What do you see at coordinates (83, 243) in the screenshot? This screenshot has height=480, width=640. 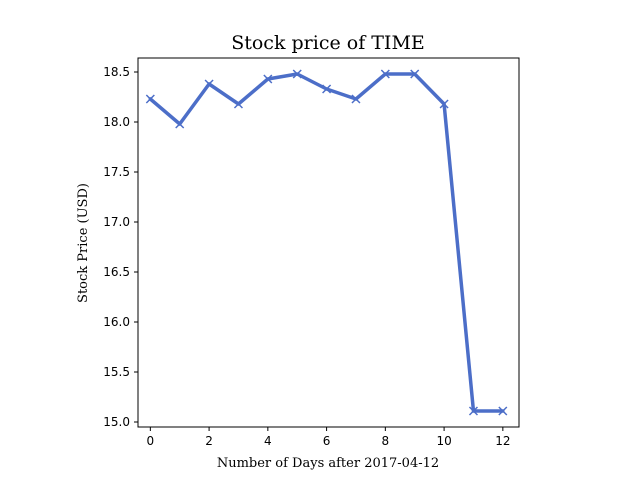 I see `y-axis-label: Stock Price (USD)` at bounding box center [83, 243].